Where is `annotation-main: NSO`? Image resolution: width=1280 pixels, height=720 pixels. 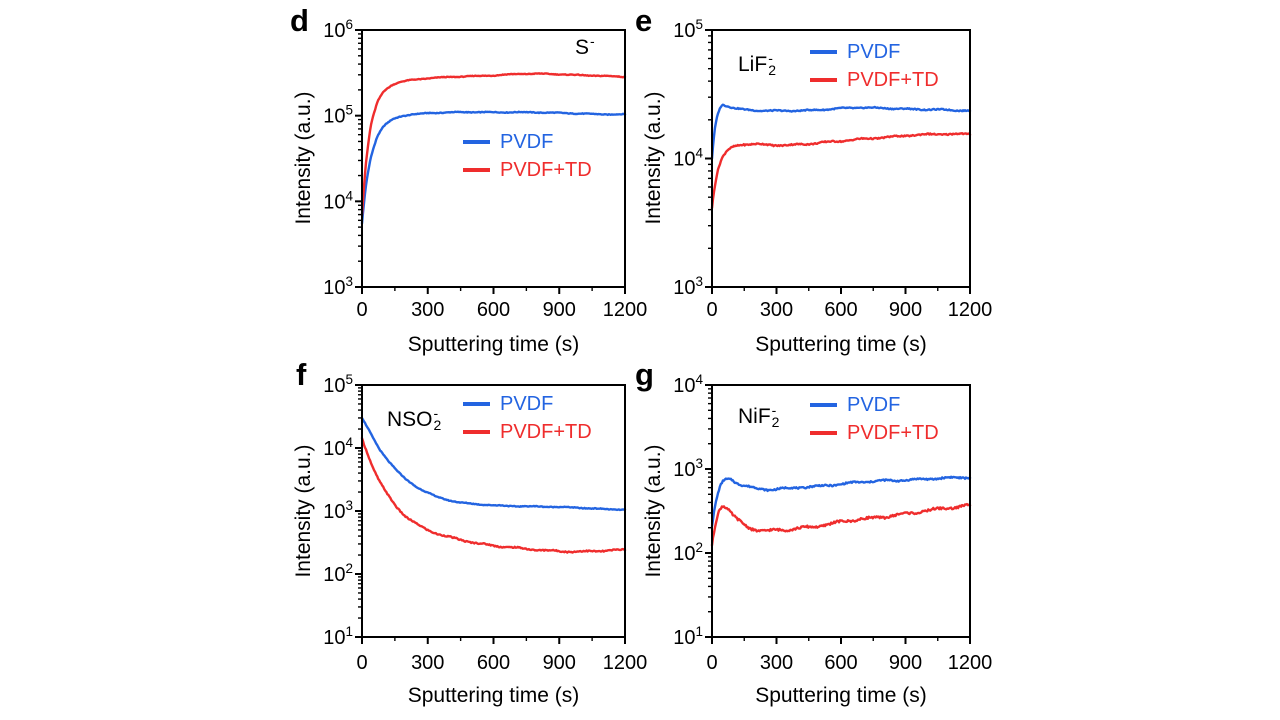 annotation-main: NSO is located at coordinates (410, 419).